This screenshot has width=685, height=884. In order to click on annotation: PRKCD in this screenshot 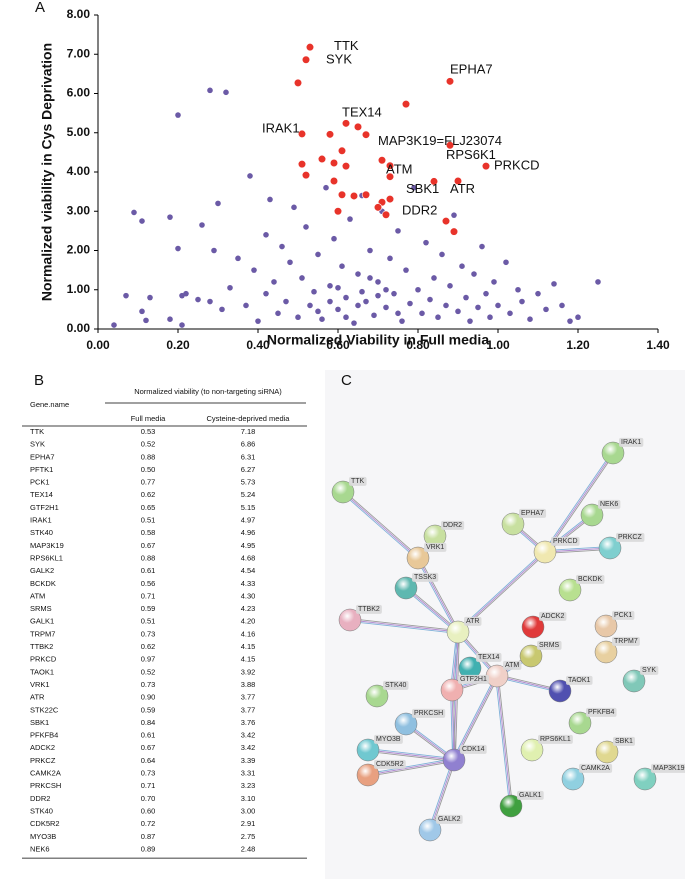, I will do `click(517, 165)`.